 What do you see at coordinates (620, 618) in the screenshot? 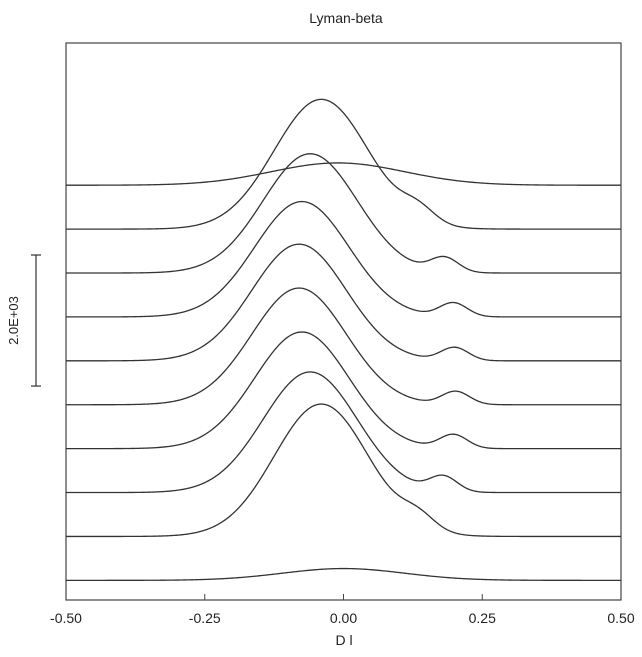
I see `x-tick-label: 0.50` at bounding box center [620, 618].